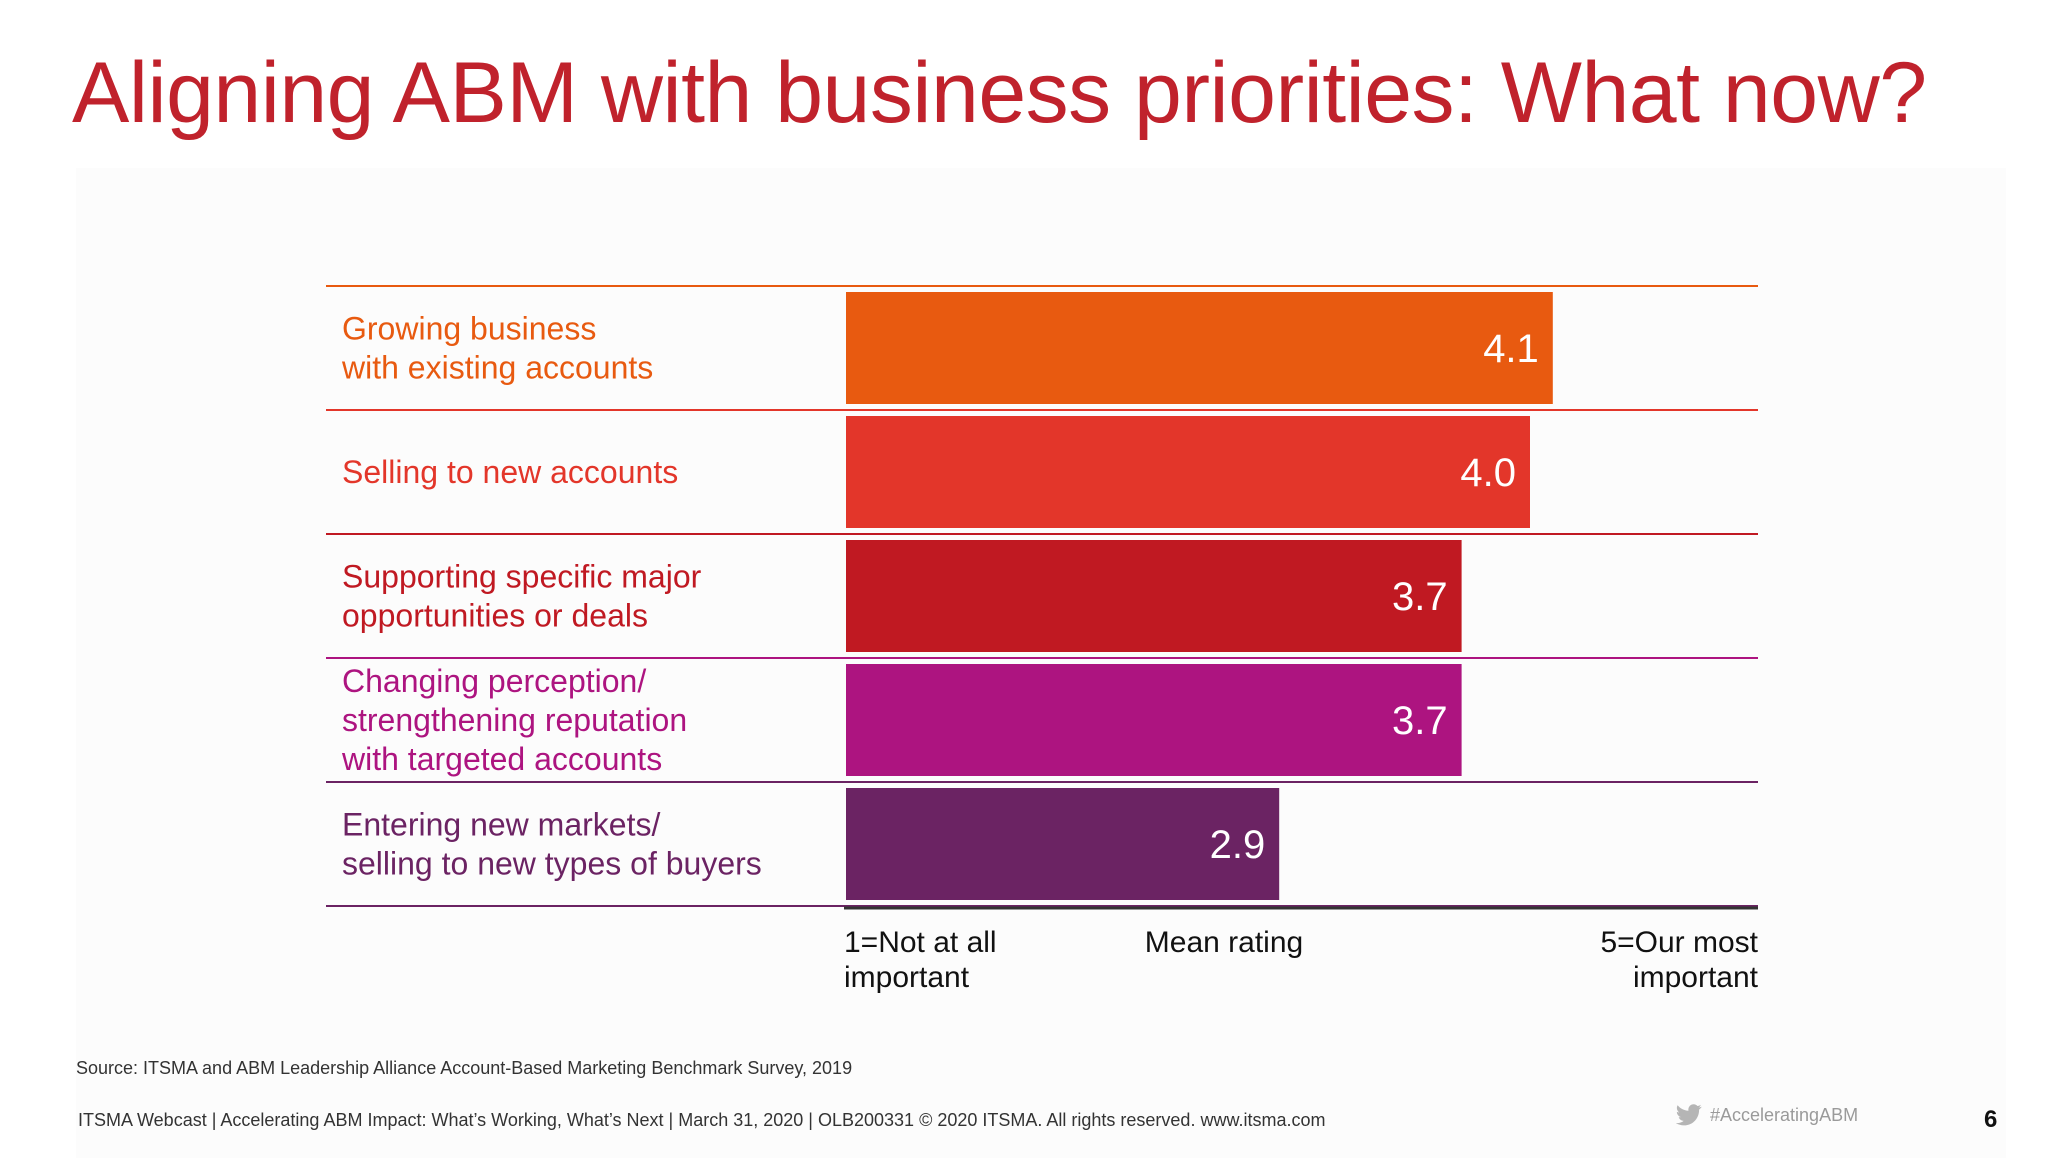 Image resolution: width=2048 pixels, height=1158 pixels. What do you see at coordinates (552, 864) in the screenshot?
I see `category-label-line: selling to new types of buyers` at bounding box center [552, 864].